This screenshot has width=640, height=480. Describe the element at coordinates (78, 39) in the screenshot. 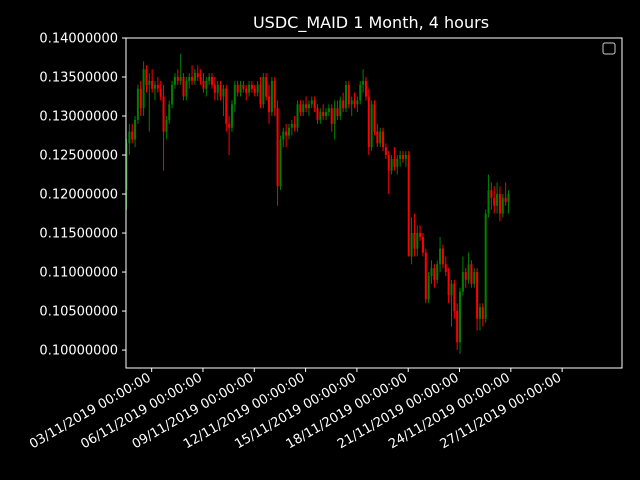

I see `y-tick-label: 0.14000000` at that location.